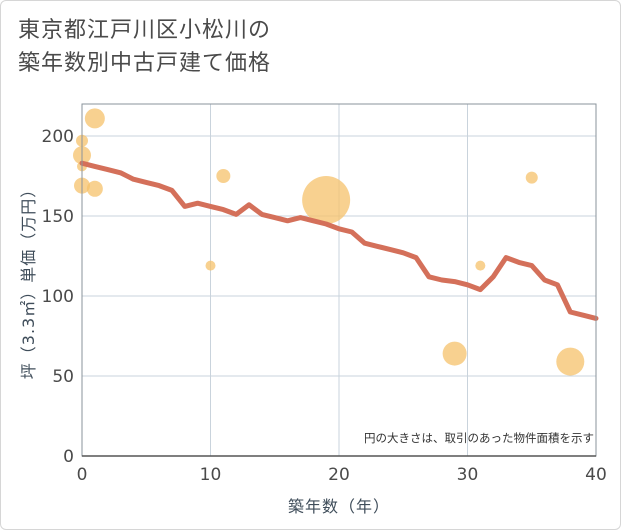 Image resolution: width=621 pixels, height=530 pixels. I want to click on title-line-1: 東京都江戸川区小松川の, so click(145, 30).